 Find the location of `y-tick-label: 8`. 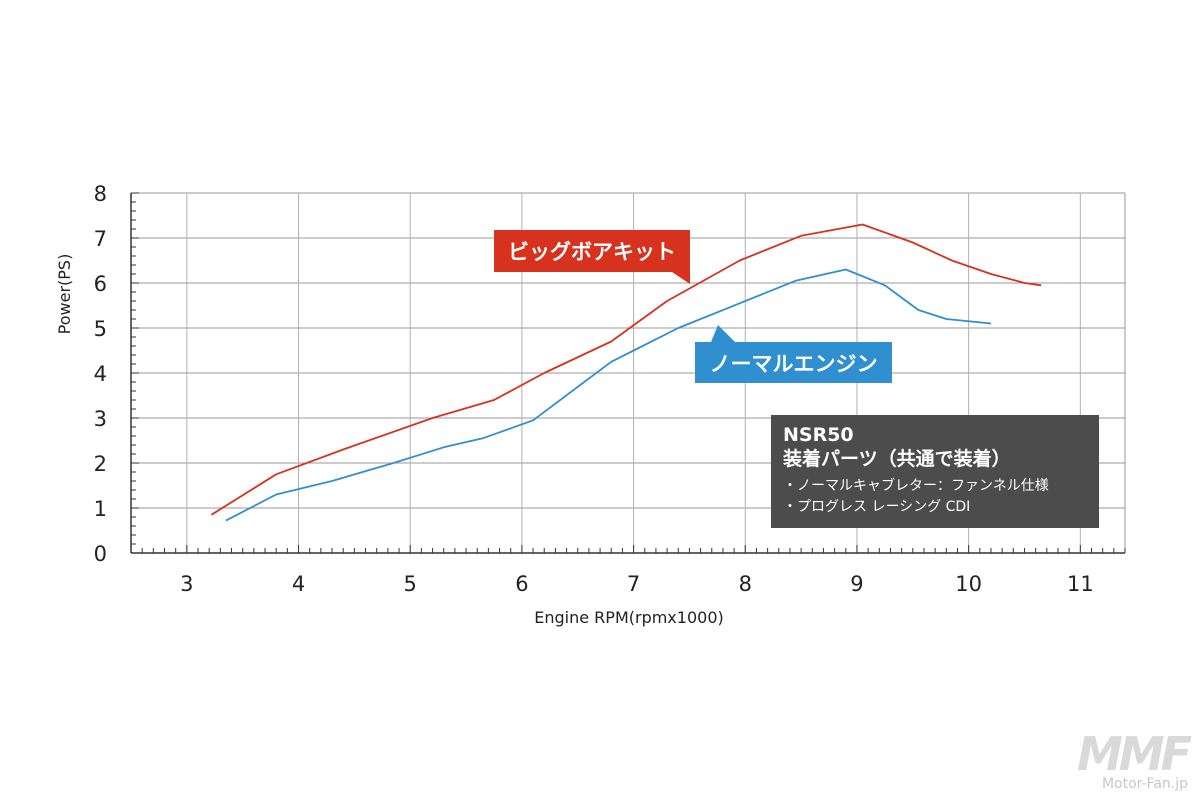

y-tick-label: 8 is located at coordinates (100, 194).